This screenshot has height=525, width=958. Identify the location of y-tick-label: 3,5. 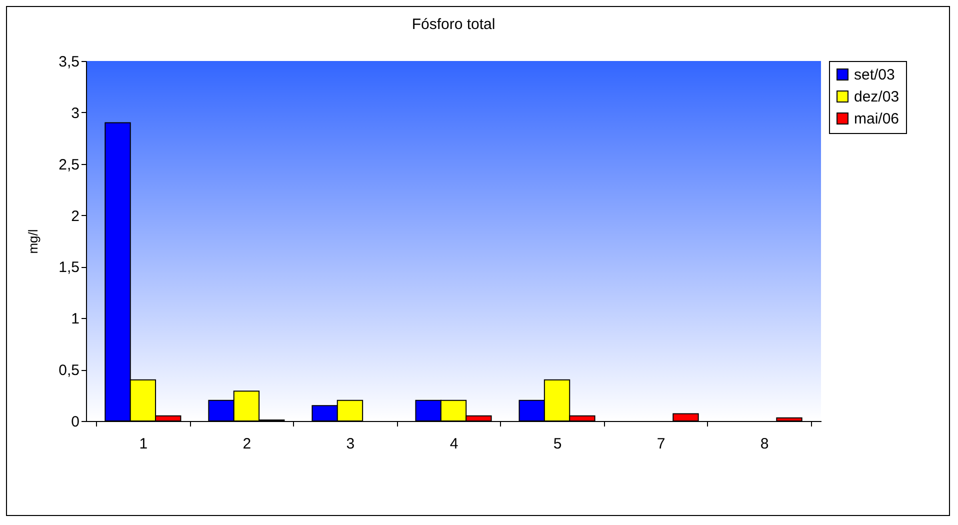
(69, 62).